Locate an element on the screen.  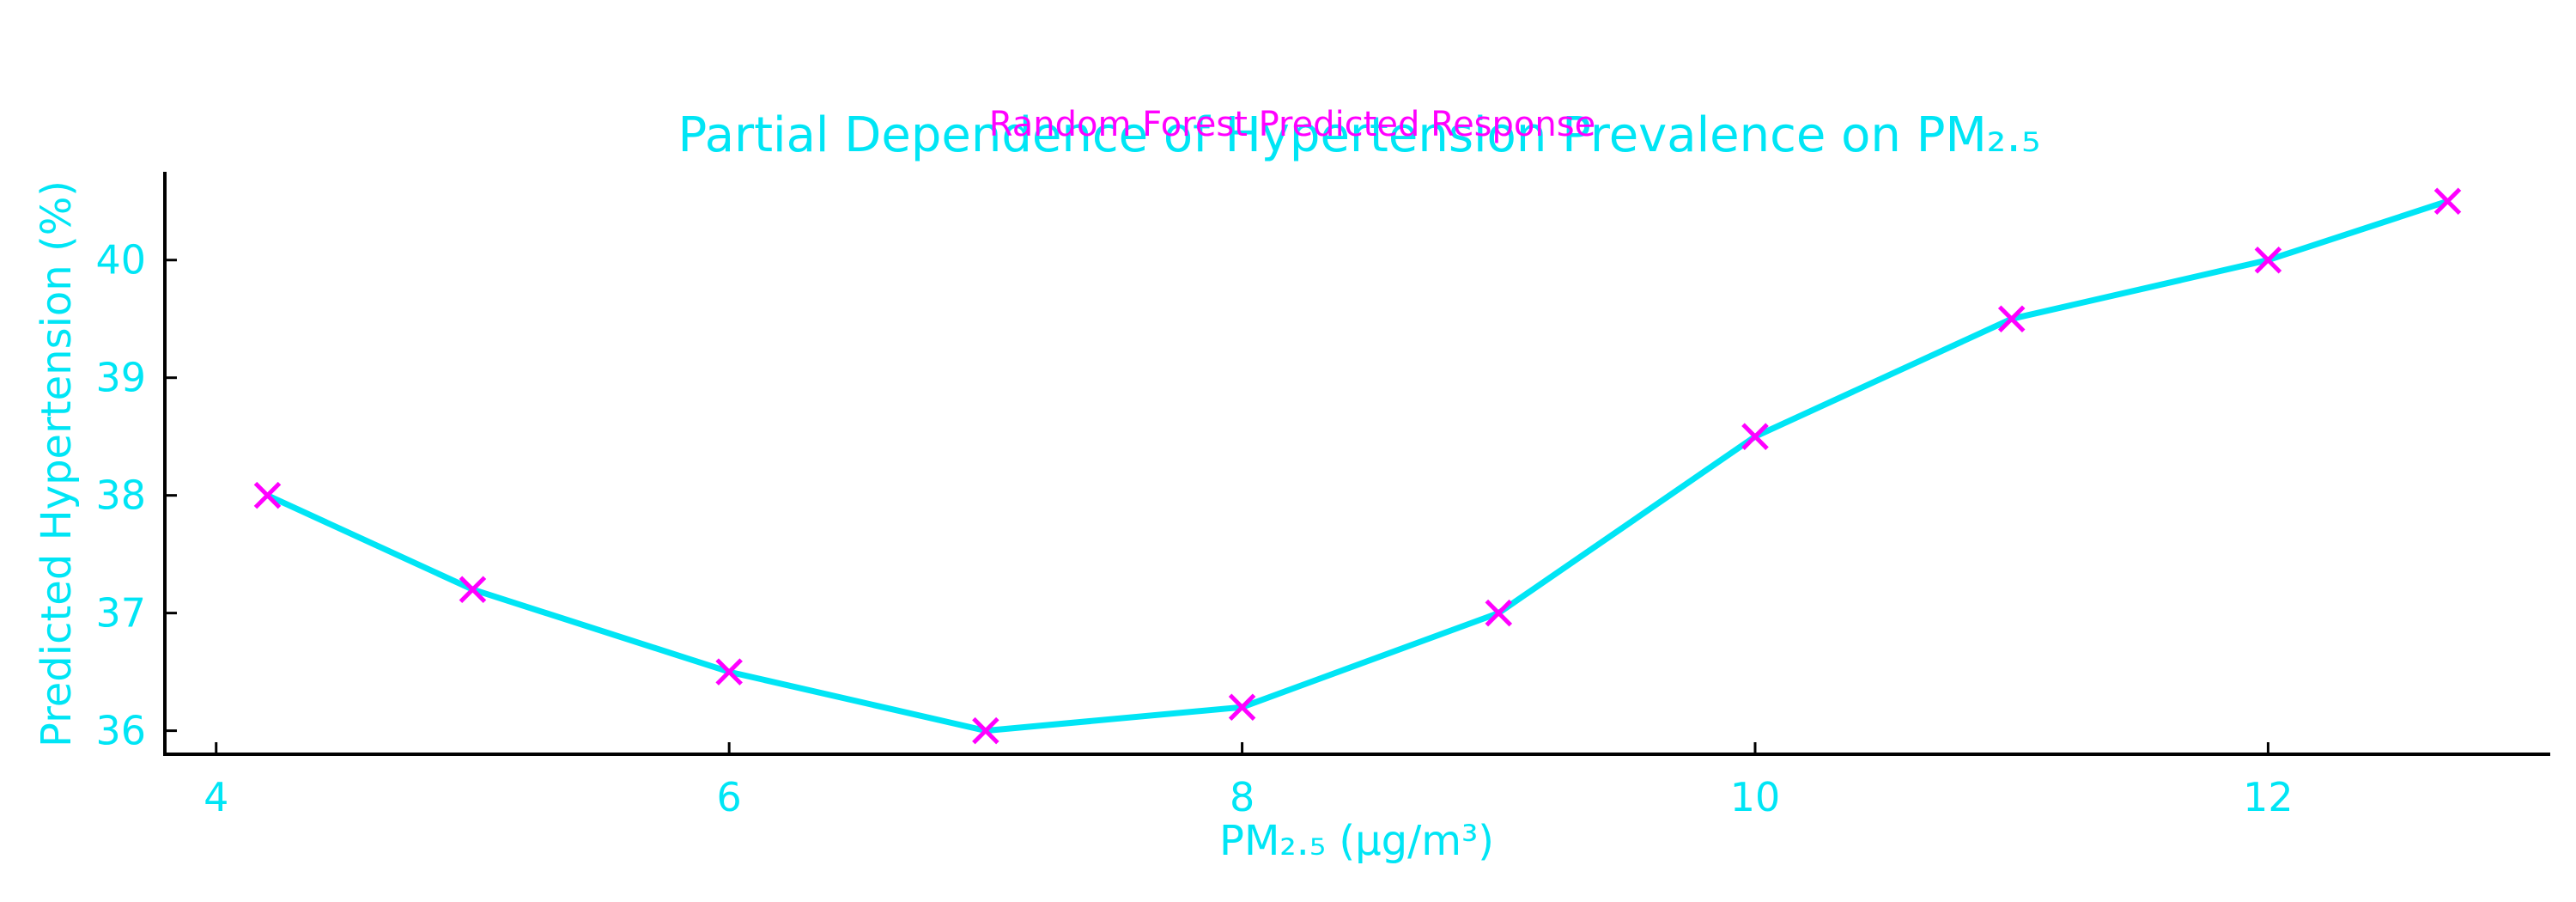
x-tick-label: 10 is located at coordinates (1755, 797).